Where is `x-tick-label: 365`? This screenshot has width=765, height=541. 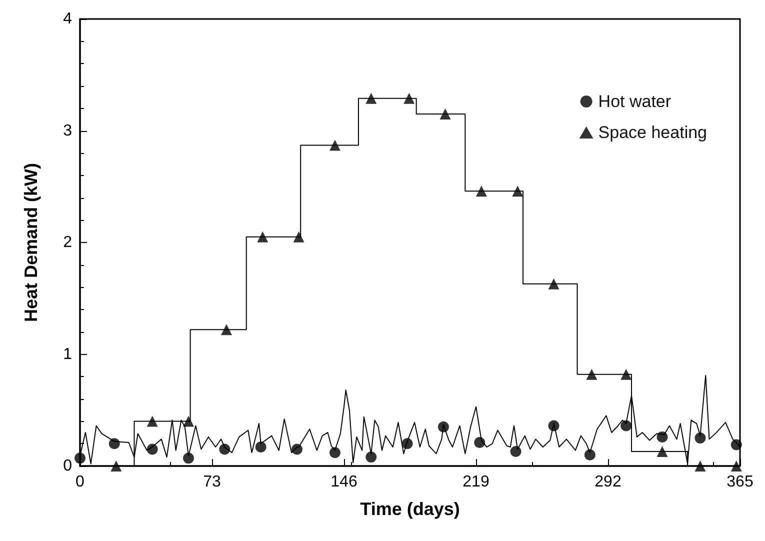 x-tick-label: 365 is located at coordinates (740, 482).